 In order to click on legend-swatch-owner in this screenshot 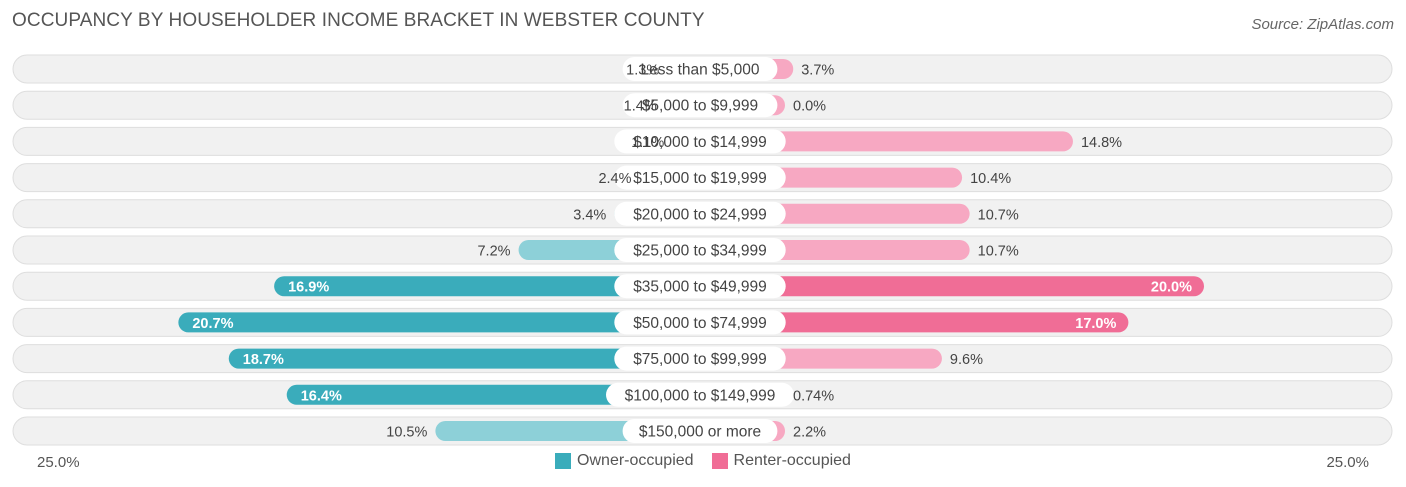, I will do `click(563, 461)`.